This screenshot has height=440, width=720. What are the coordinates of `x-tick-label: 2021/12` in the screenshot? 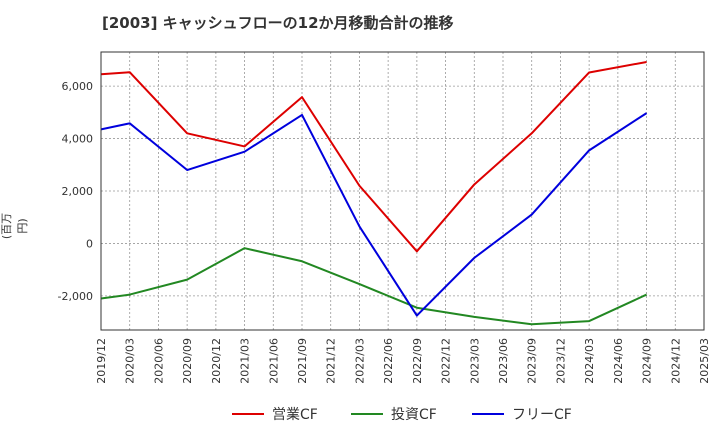 It's located at (331, 361).